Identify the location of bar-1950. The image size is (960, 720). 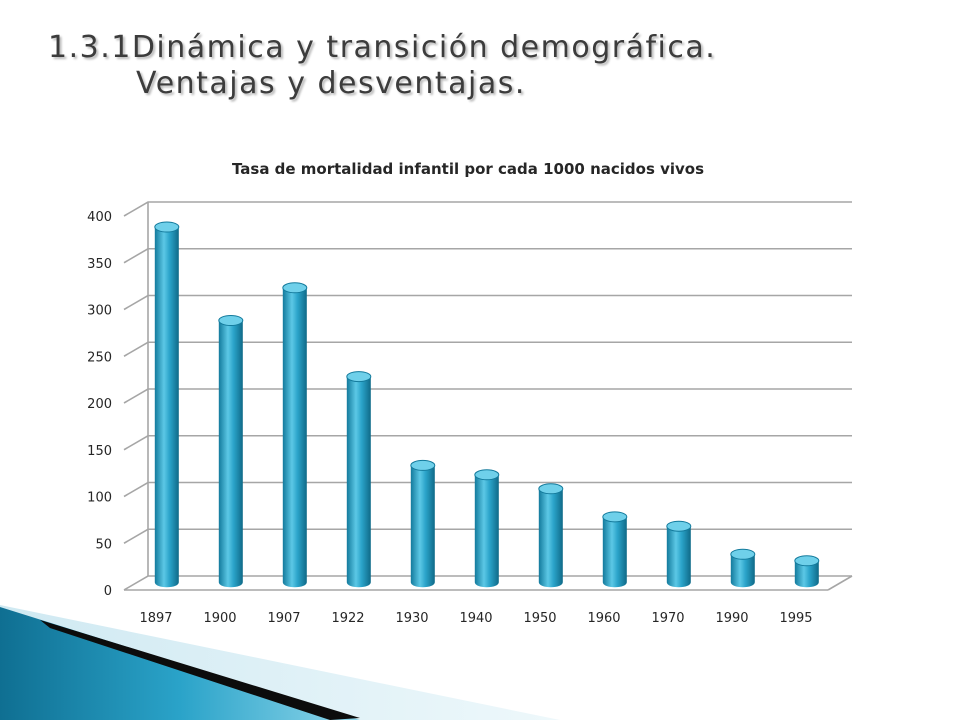
(551, 535).